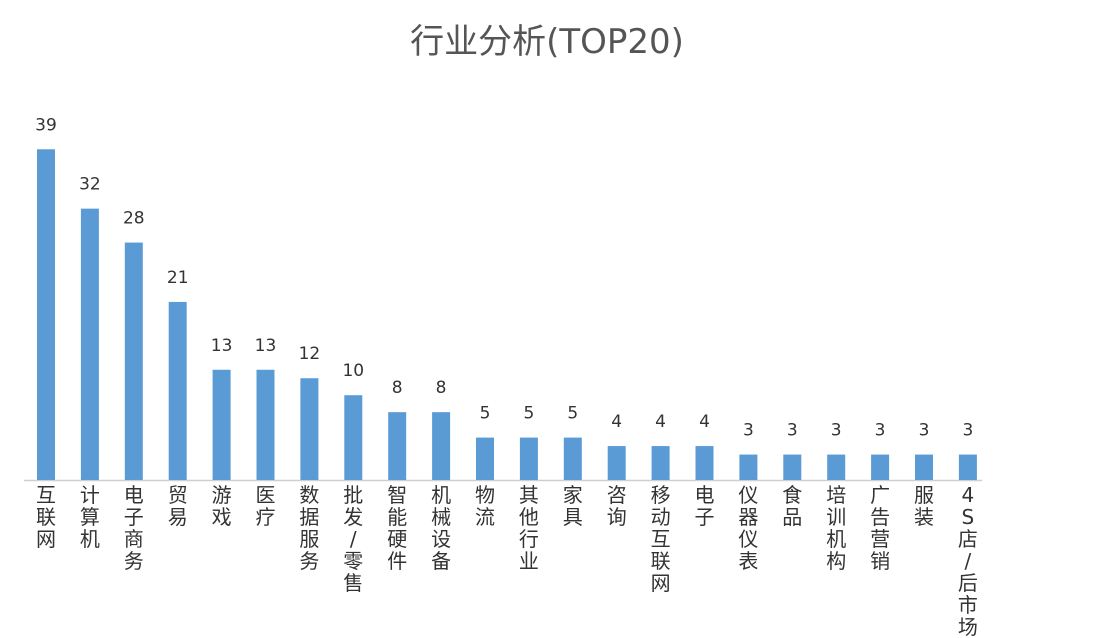  Describe the element at coordinates (617, 506) in the screenshot. I see `category-label: 咨询` at that location.